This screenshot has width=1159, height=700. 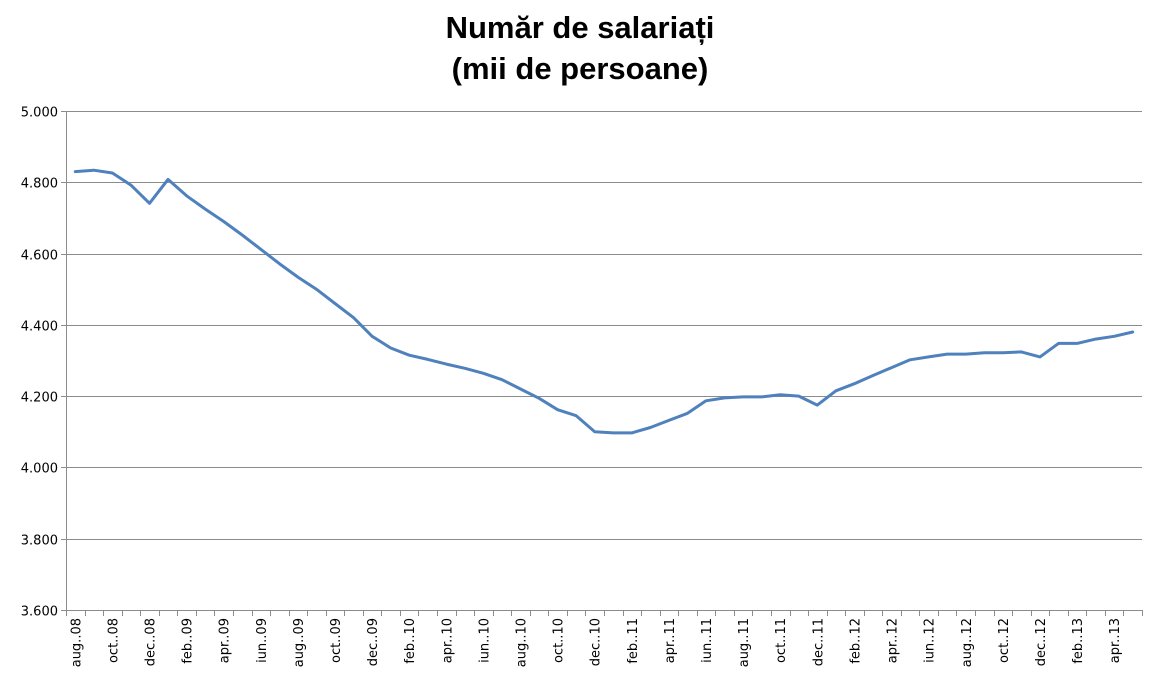 I want to click on x-tick-label: feb..12, so click(x=855, y=641).